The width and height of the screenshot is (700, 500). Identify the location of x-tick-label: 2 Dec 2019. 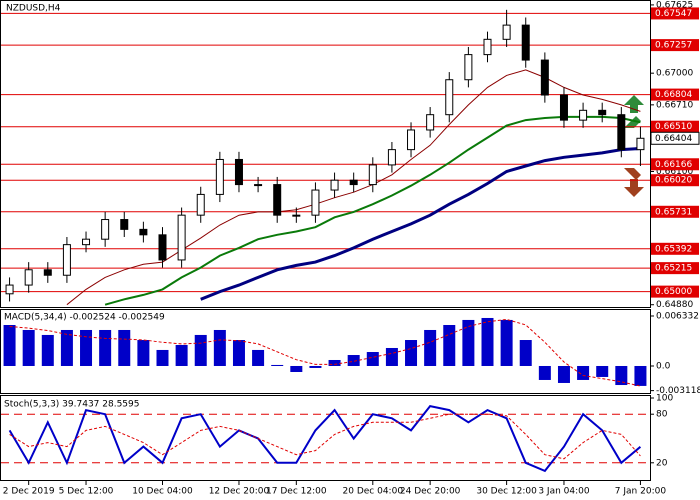
(29, 492).